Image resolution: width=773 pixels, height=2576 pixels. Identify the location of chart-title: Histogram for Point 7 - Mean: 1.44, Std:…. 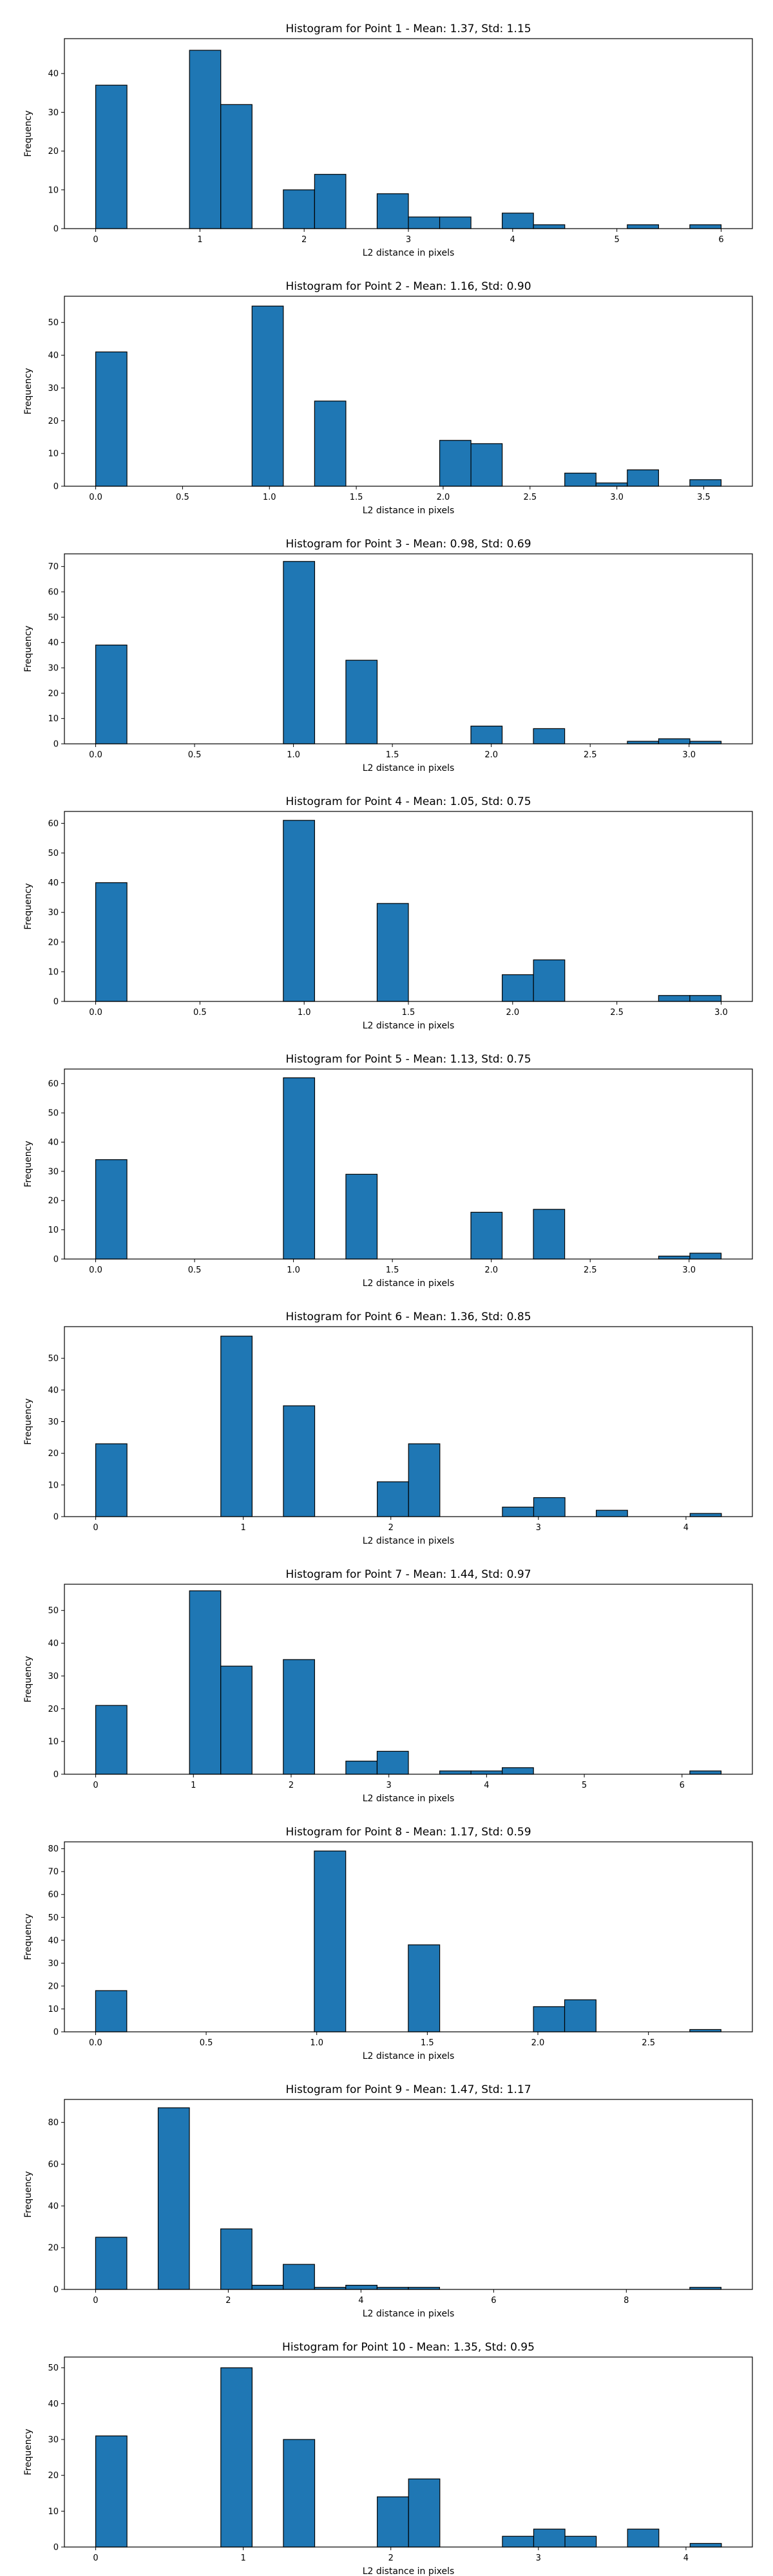
(408, 1574).